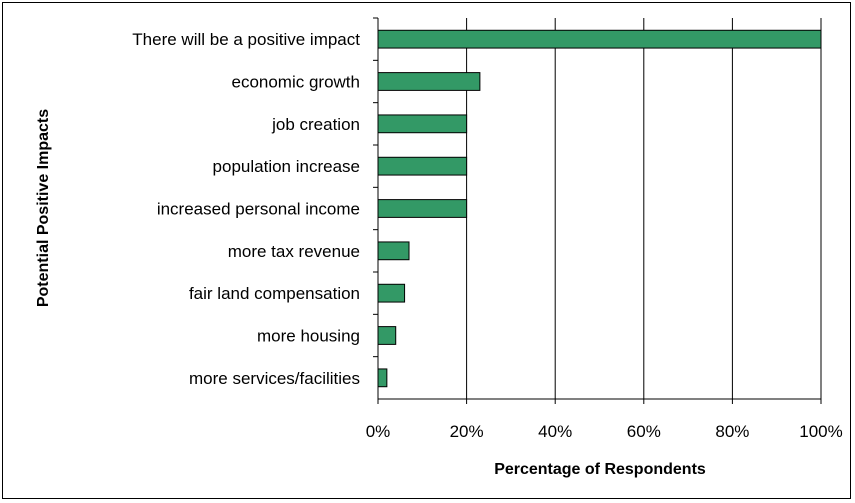 The image size is (855, 503). I want to click on x-tick-label: 60%, so click(644, 431).